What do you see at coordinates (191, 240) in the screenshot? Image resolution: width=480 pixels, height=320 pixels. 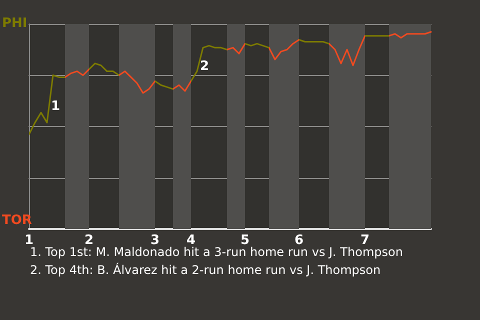 I see `x-tick-label: 4` at bounding box center [191, 240].